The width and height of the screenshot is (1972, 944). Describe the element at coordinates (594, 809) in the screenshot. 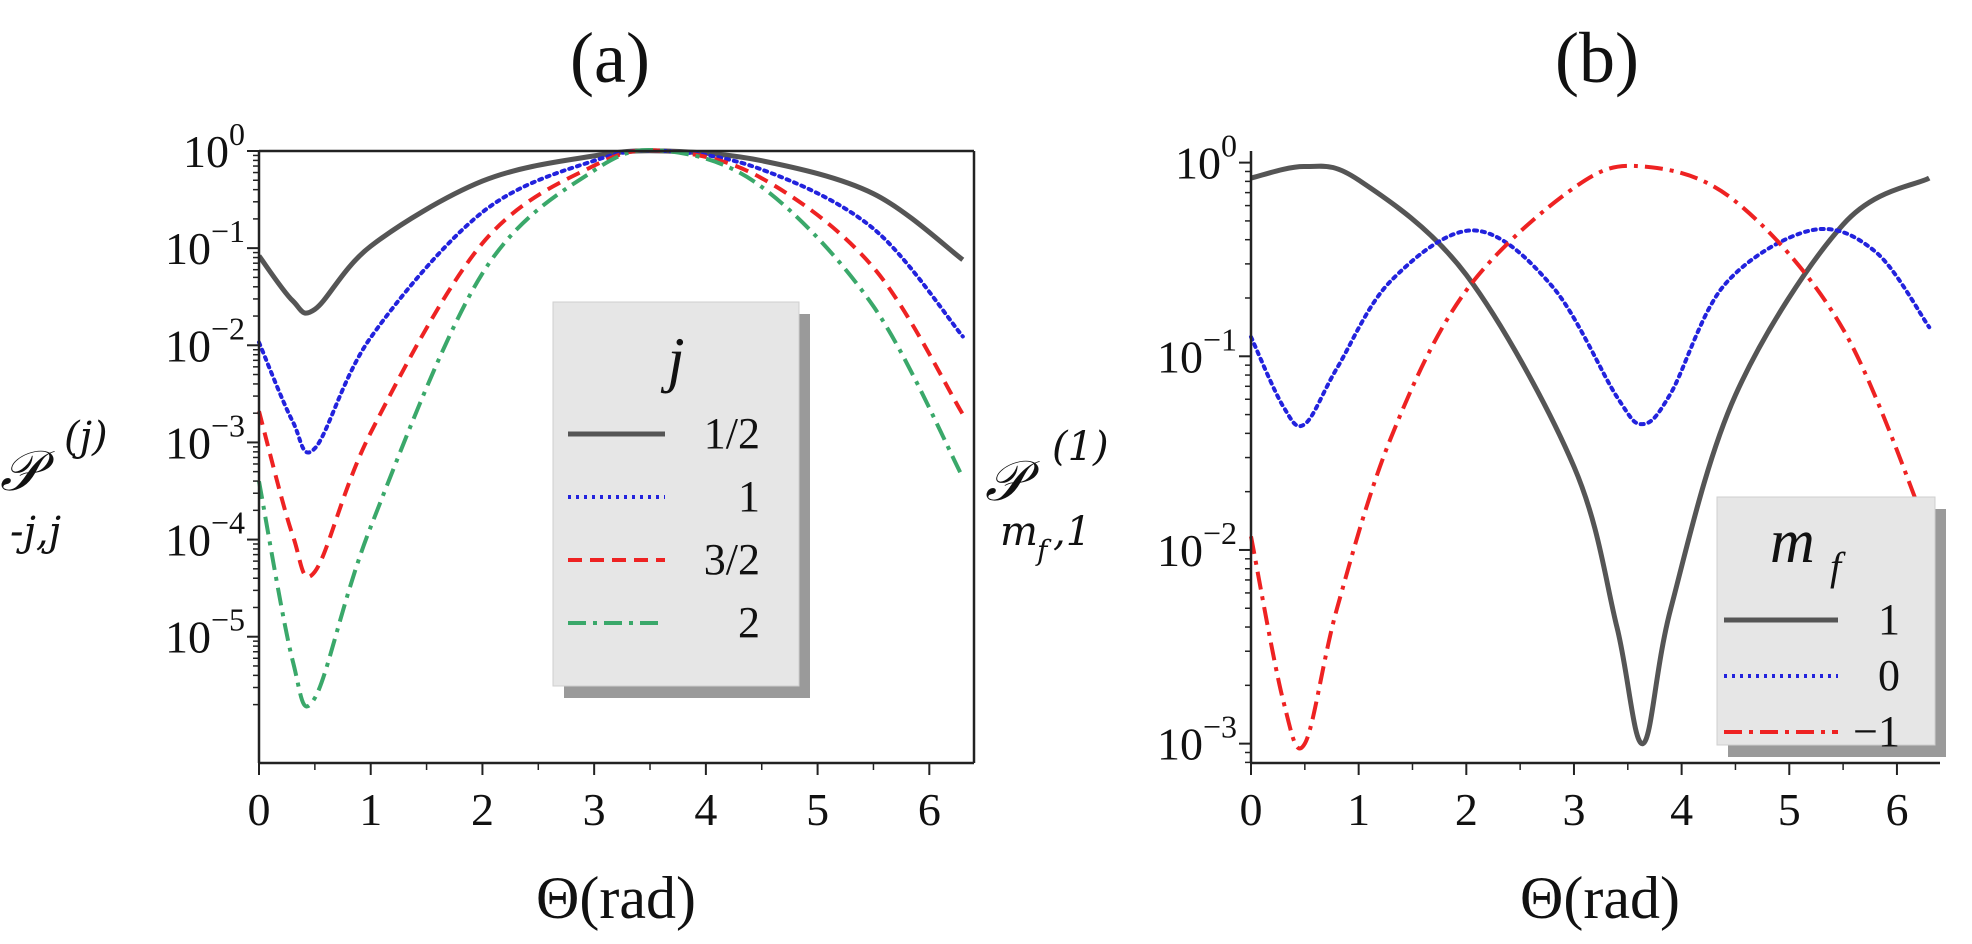

I see `panel-a-xtick-label: 3` at that location.